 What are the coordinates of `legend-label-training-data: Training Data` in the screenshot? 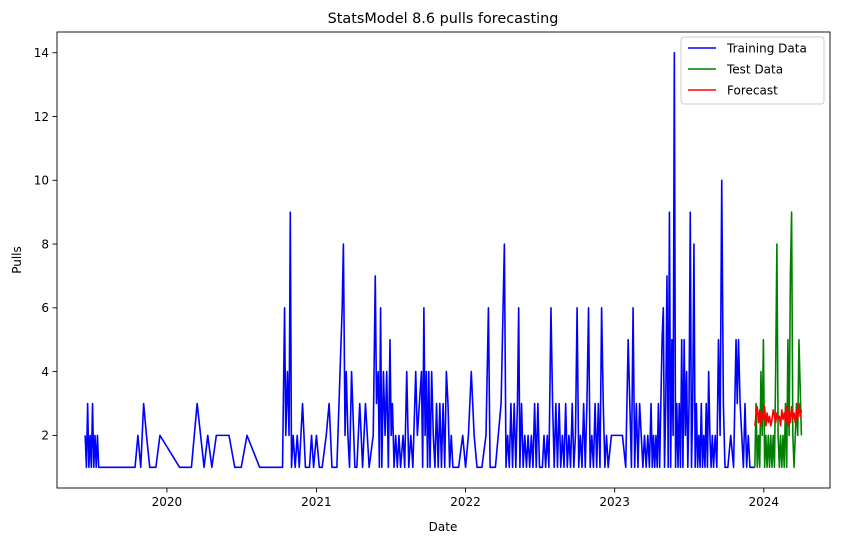 It's located at (766, 48).